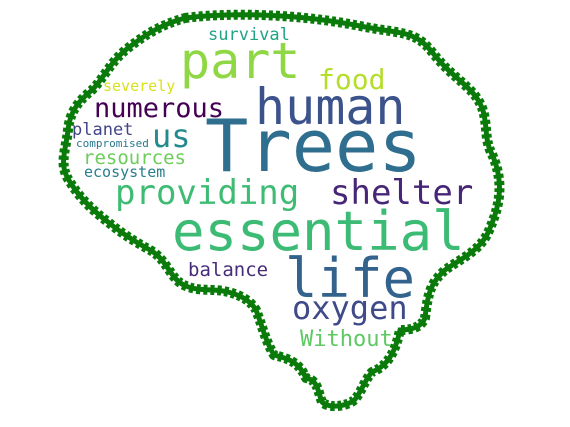 This screenshot has height=427, width=570. Describe the element at coordinates (249, 35) in the screenshot. I see `word-survival: survival` at that location.